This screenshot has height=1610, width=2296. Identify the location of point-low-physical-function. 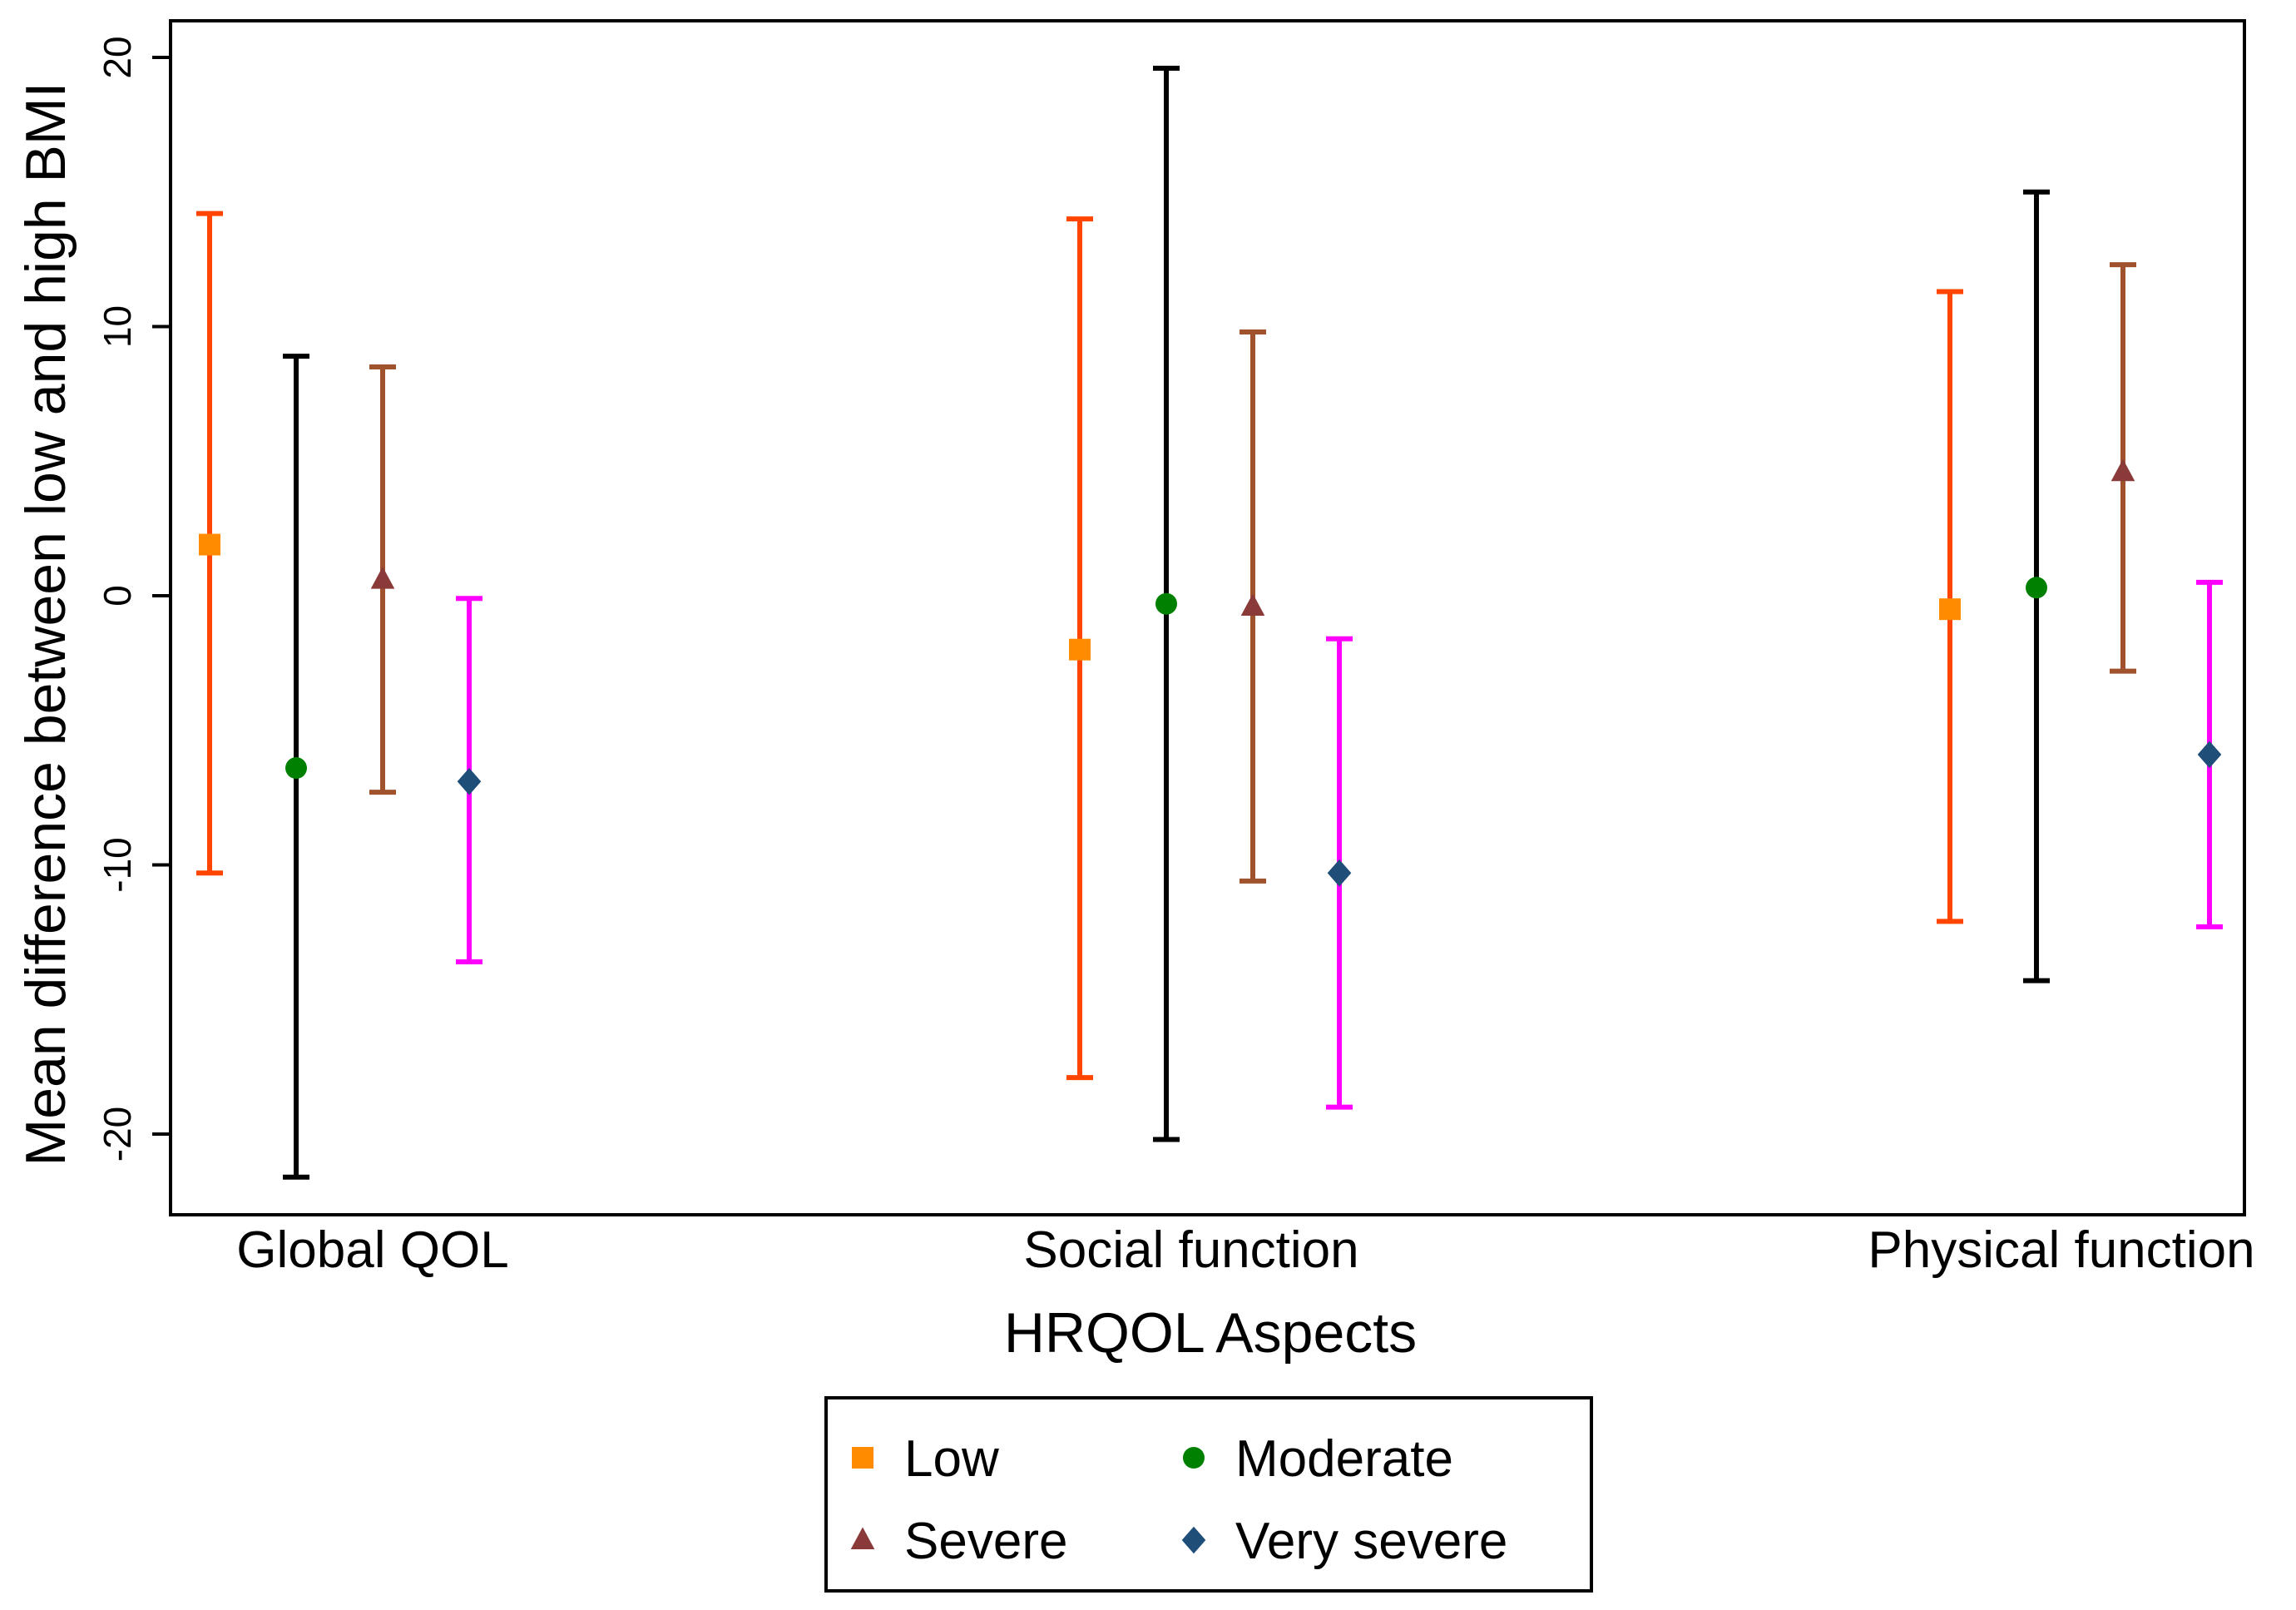
(1950, 609).